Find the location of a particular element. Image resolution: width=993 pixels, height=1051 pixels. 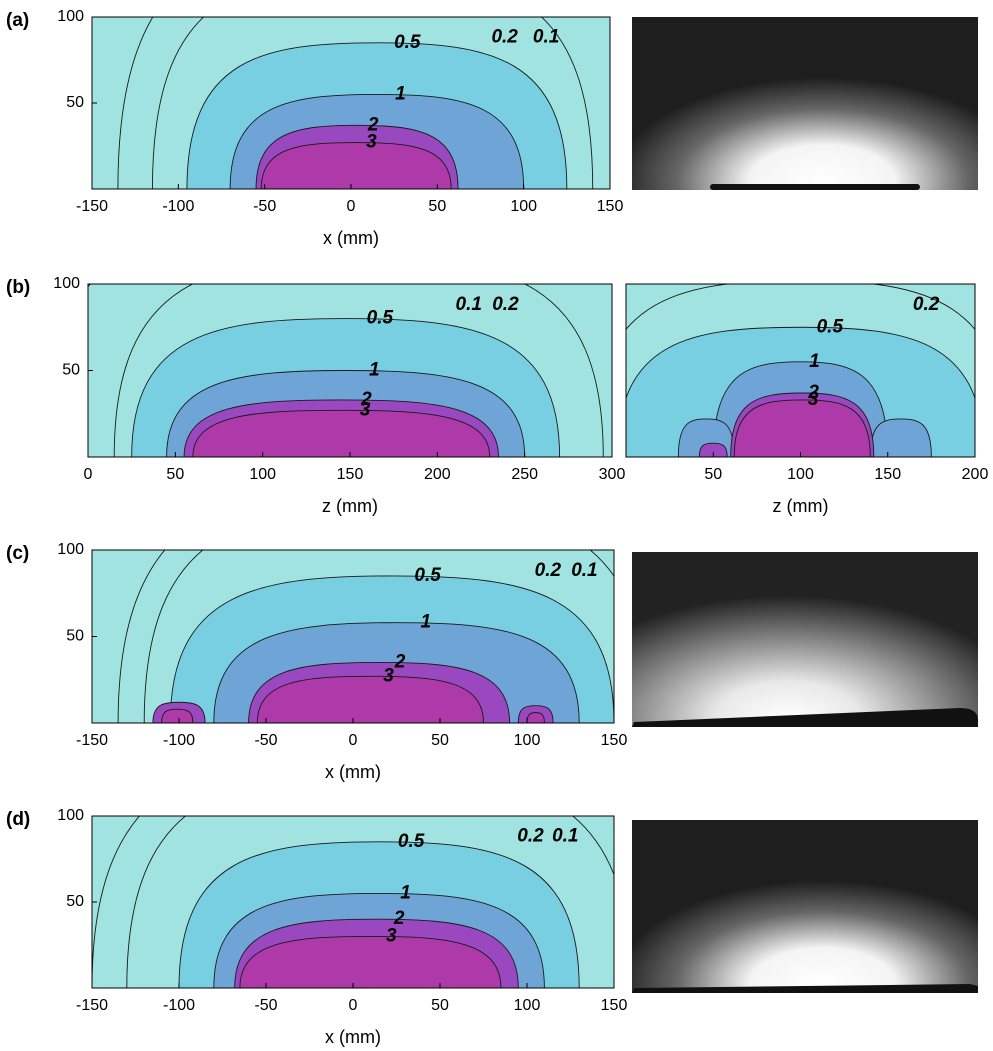

x-tick-label: 250 is located at coordinates (524, 474).